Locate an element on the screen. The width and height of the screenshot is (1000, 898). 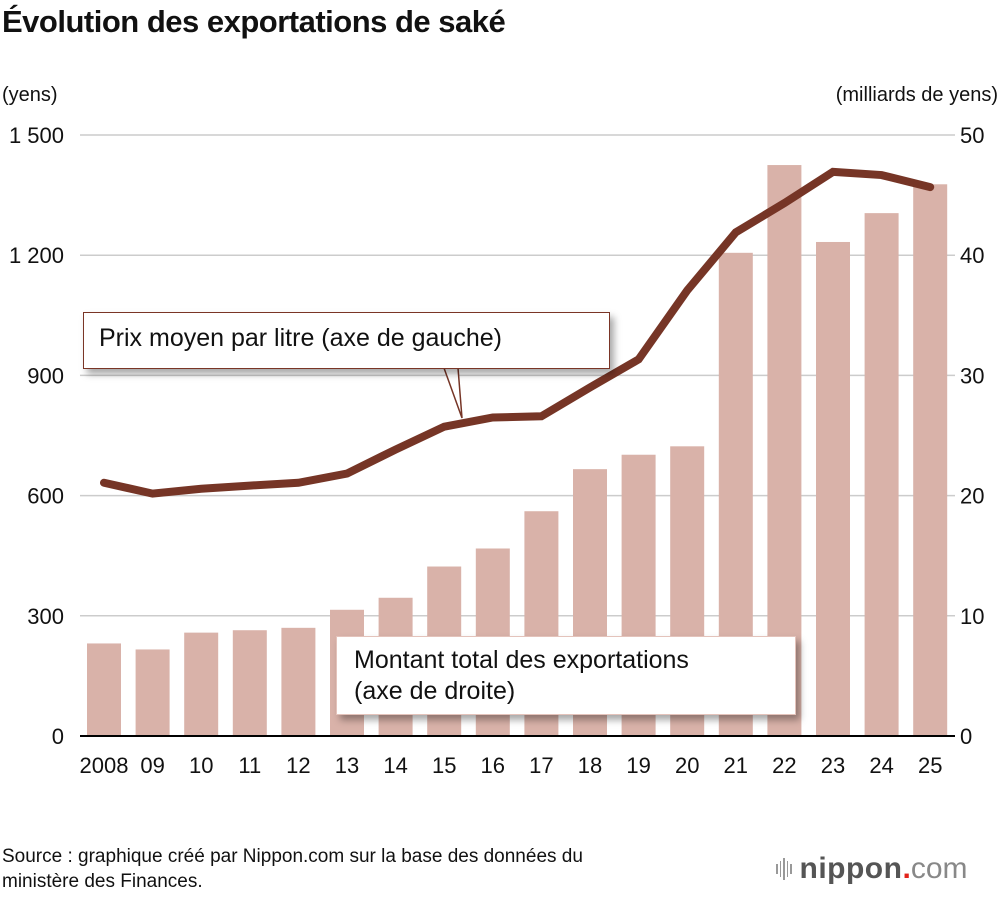
nippon-logo: nippon. com is located at coordinates (872, 869).